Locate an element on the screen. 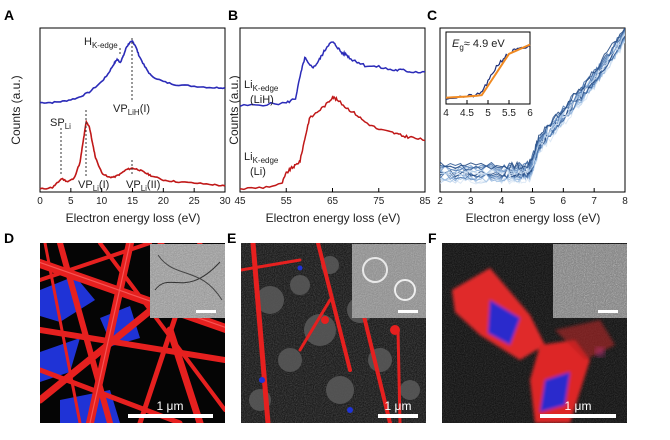 This screenshot has height=440, width=670. panel-a-tick-label: 10 is located at coordinates (102, 201).